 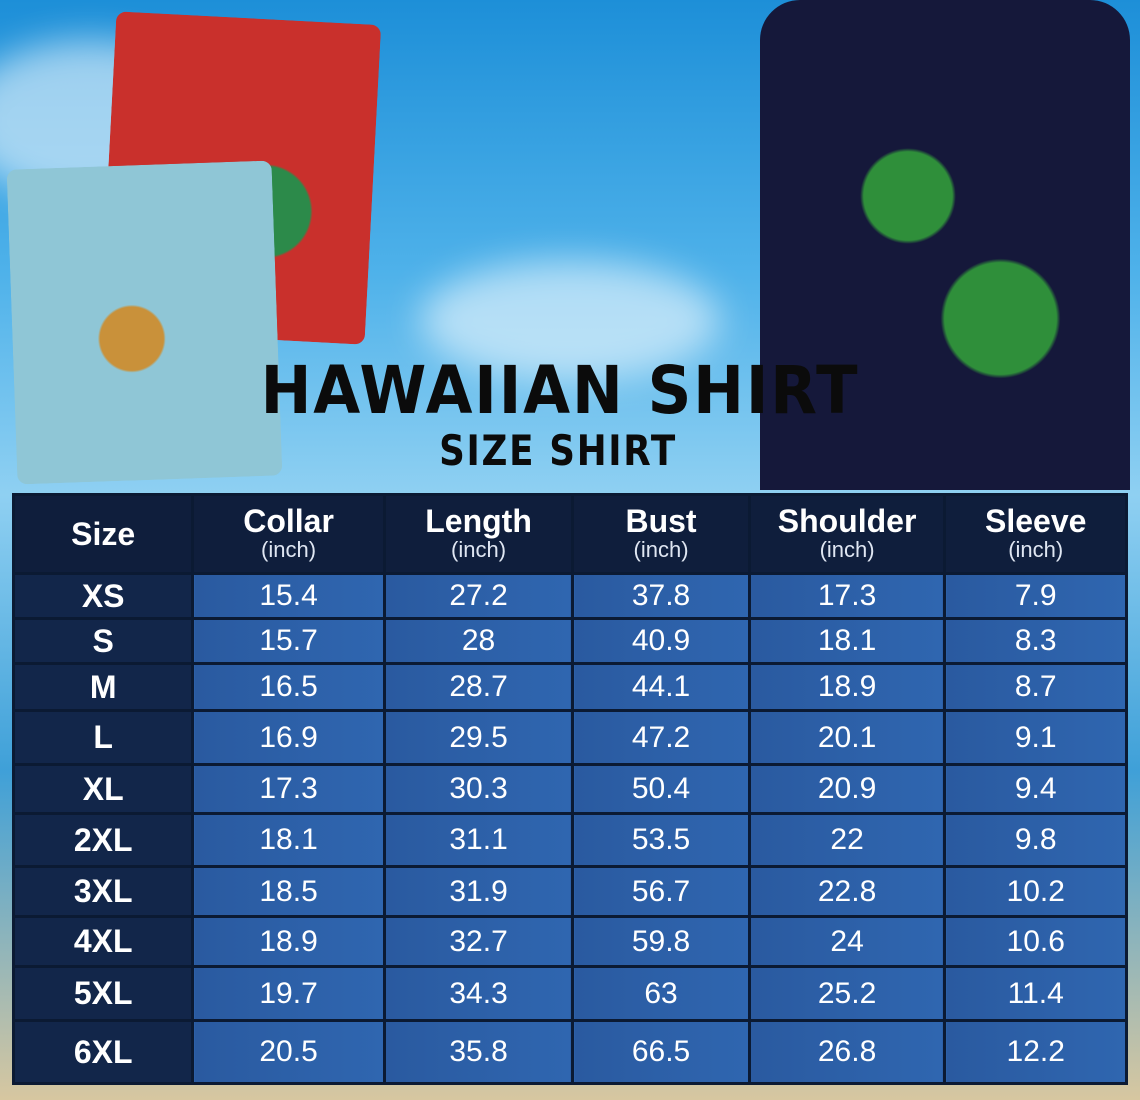 I want to click on column-header-bust: Bust (inch), so click(x=661, y=534).